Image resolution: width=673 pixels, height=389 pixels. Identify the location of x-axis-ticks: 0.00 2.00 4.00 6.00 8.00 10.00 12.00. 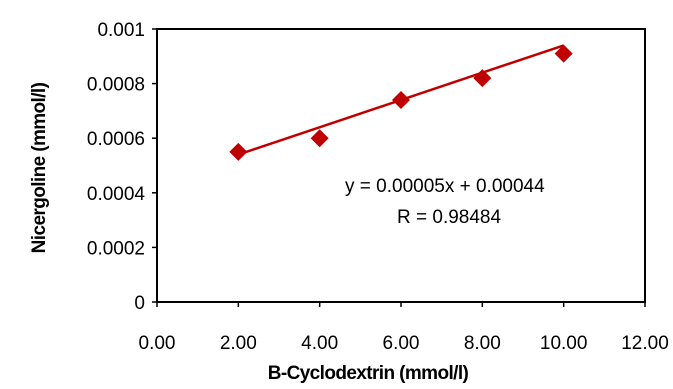
(404, 328).